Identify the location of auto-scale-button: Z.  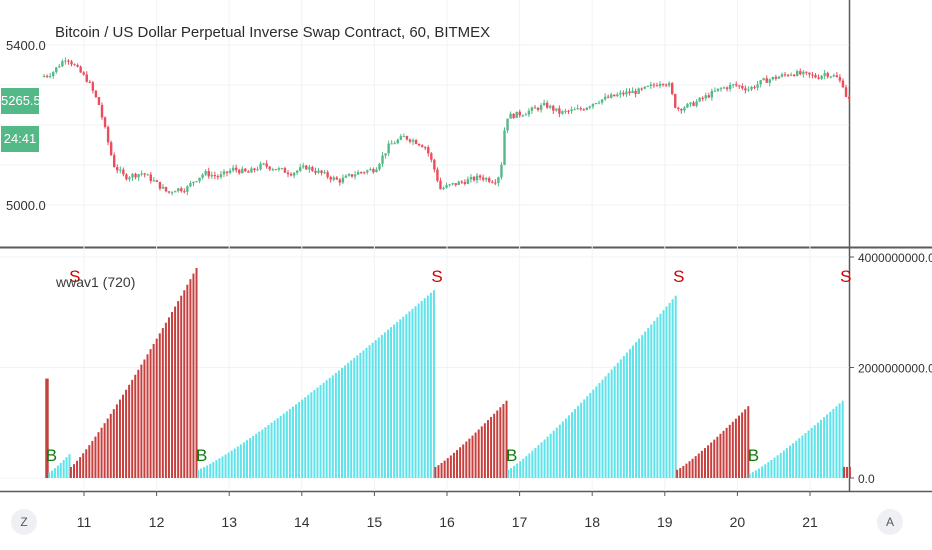
(24, 522).